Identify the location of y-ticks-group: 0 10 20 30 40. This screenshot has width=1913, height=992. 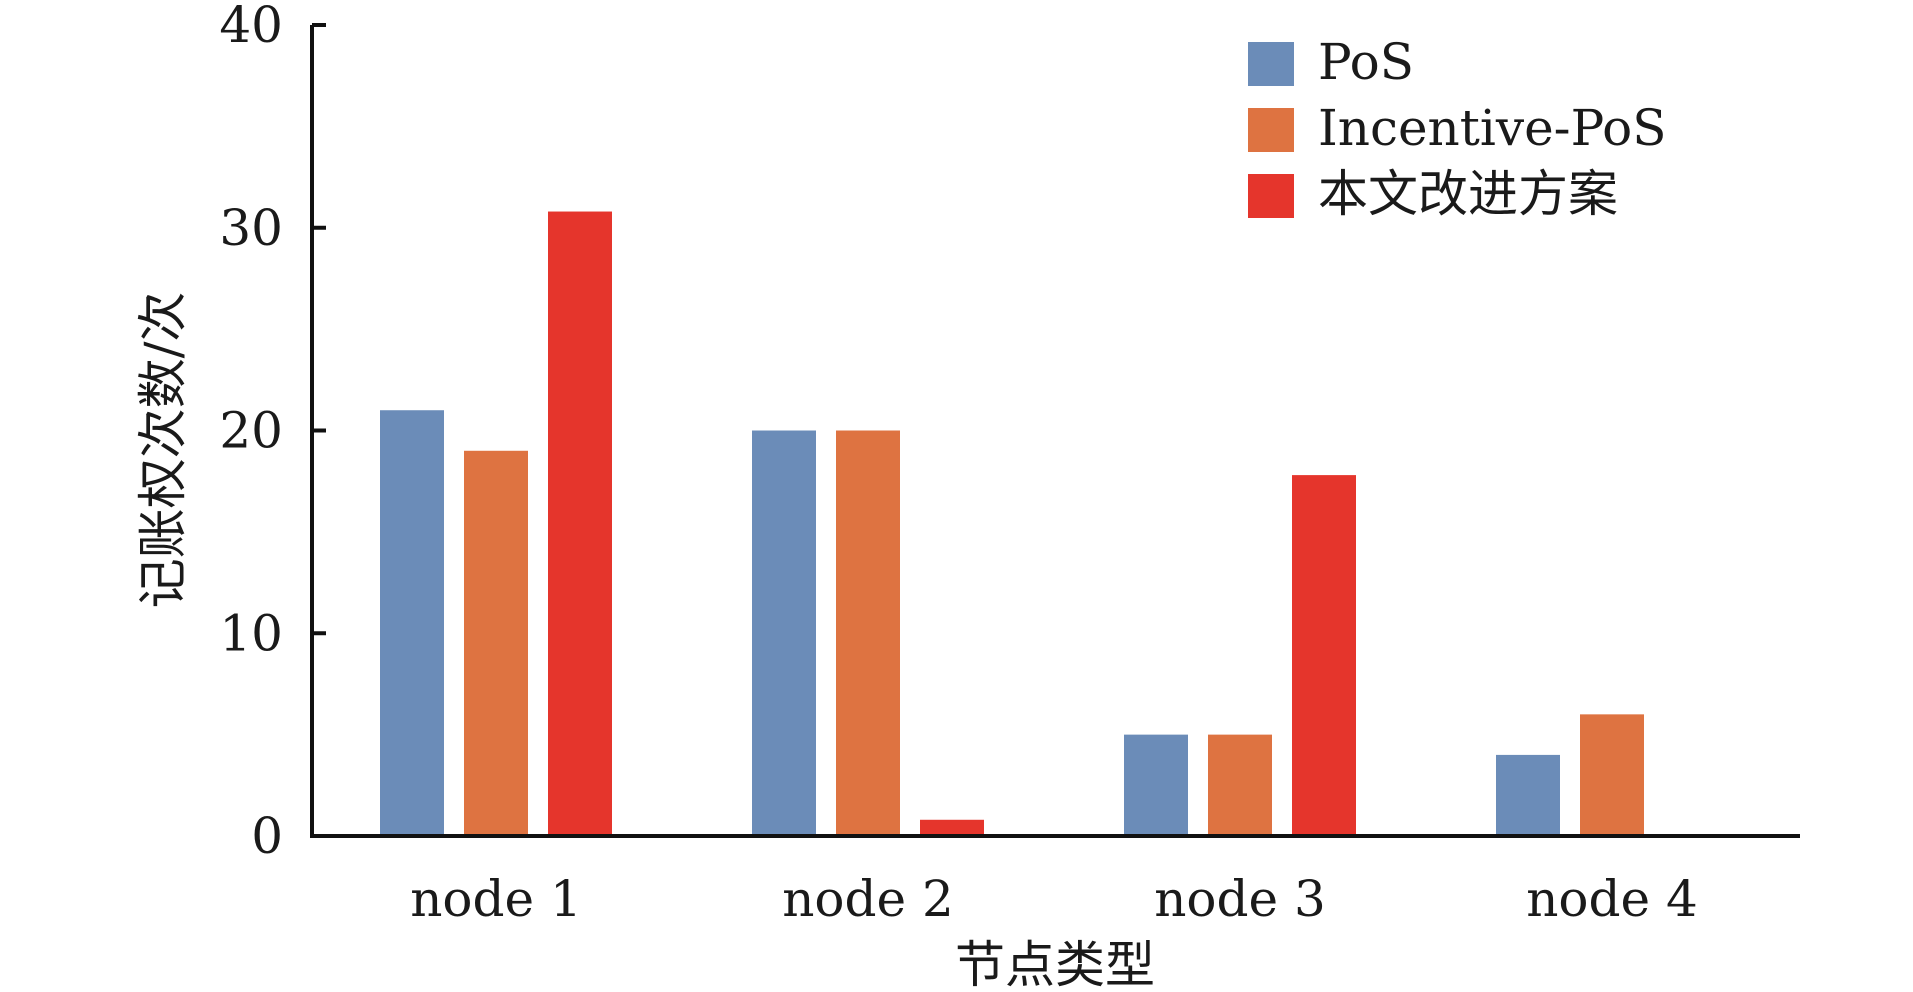
(272, 432).